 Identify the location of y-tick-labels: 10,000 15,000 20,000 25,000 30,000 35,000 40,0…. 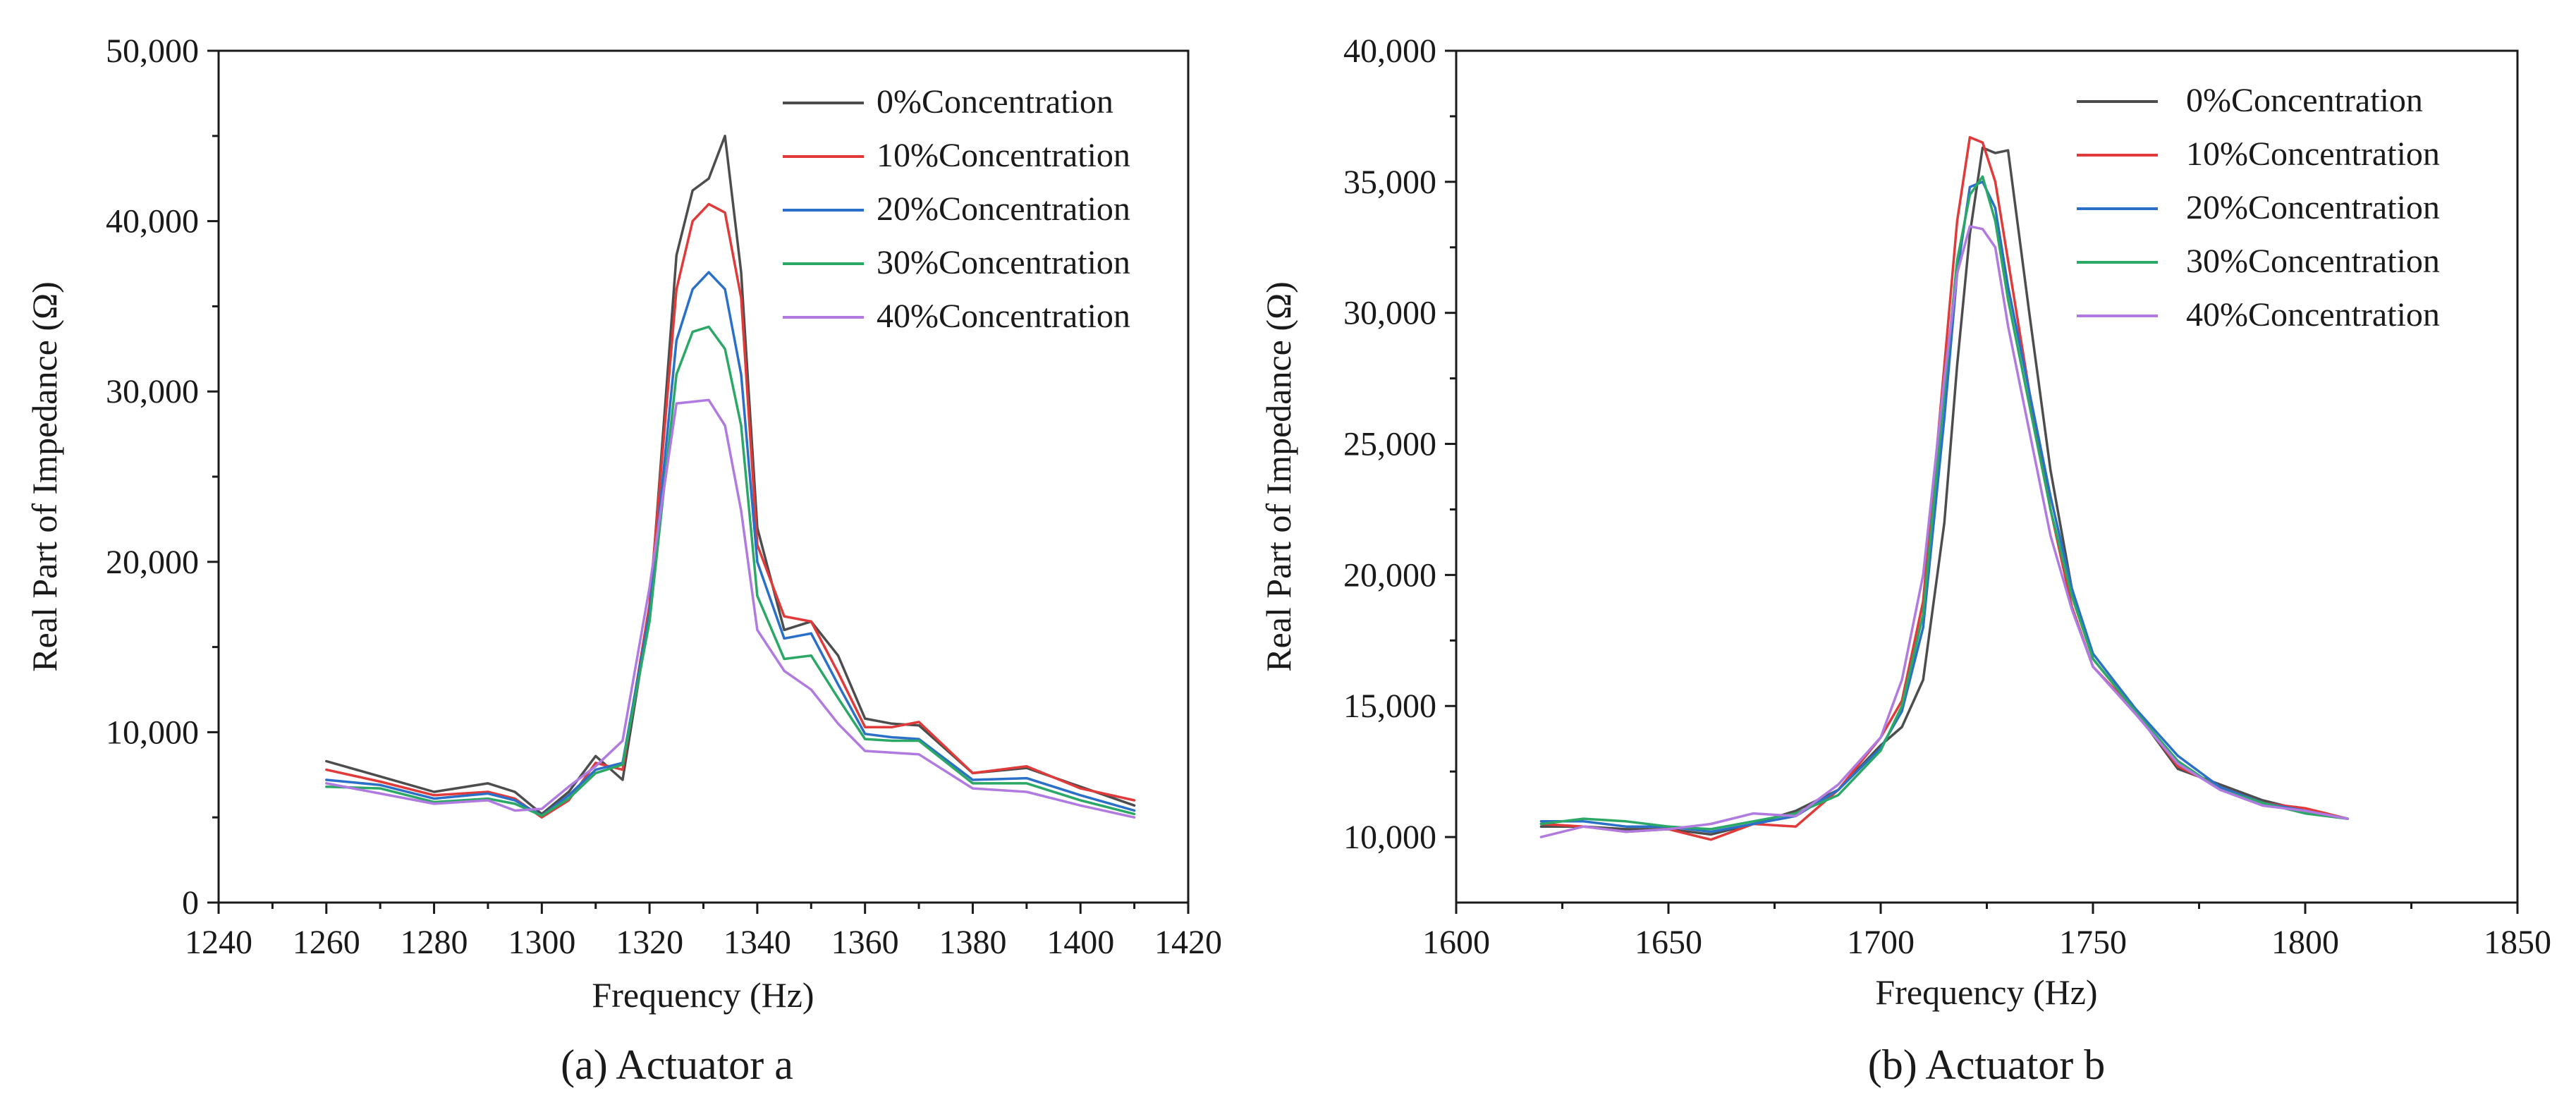
(1390, 444).